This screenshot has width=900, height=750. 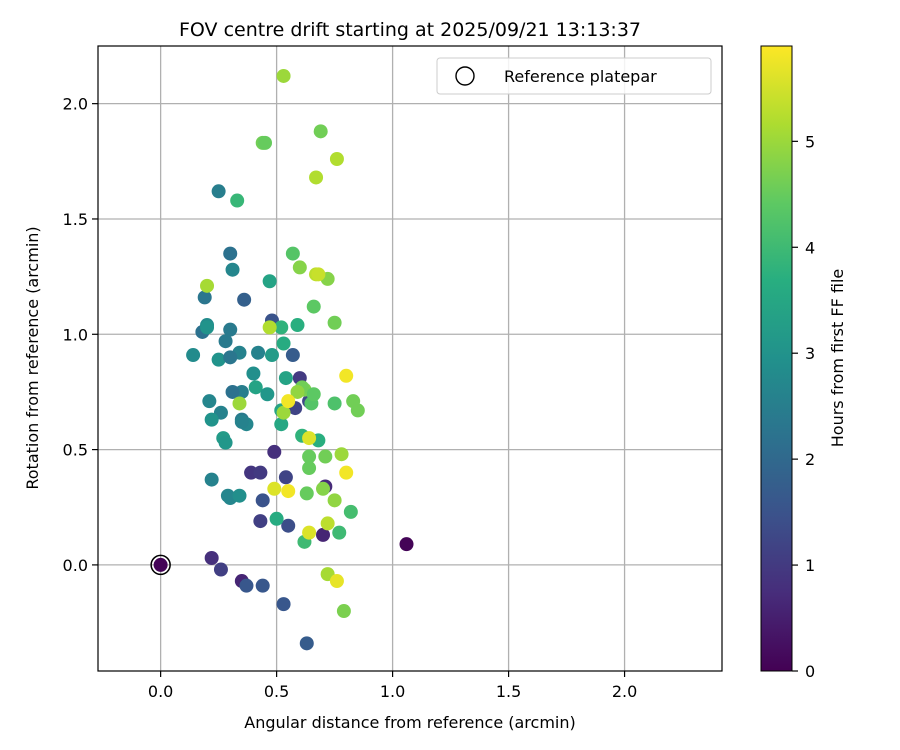 I want to click on y-tick-label: 0.5, so click(x=75, y=450).